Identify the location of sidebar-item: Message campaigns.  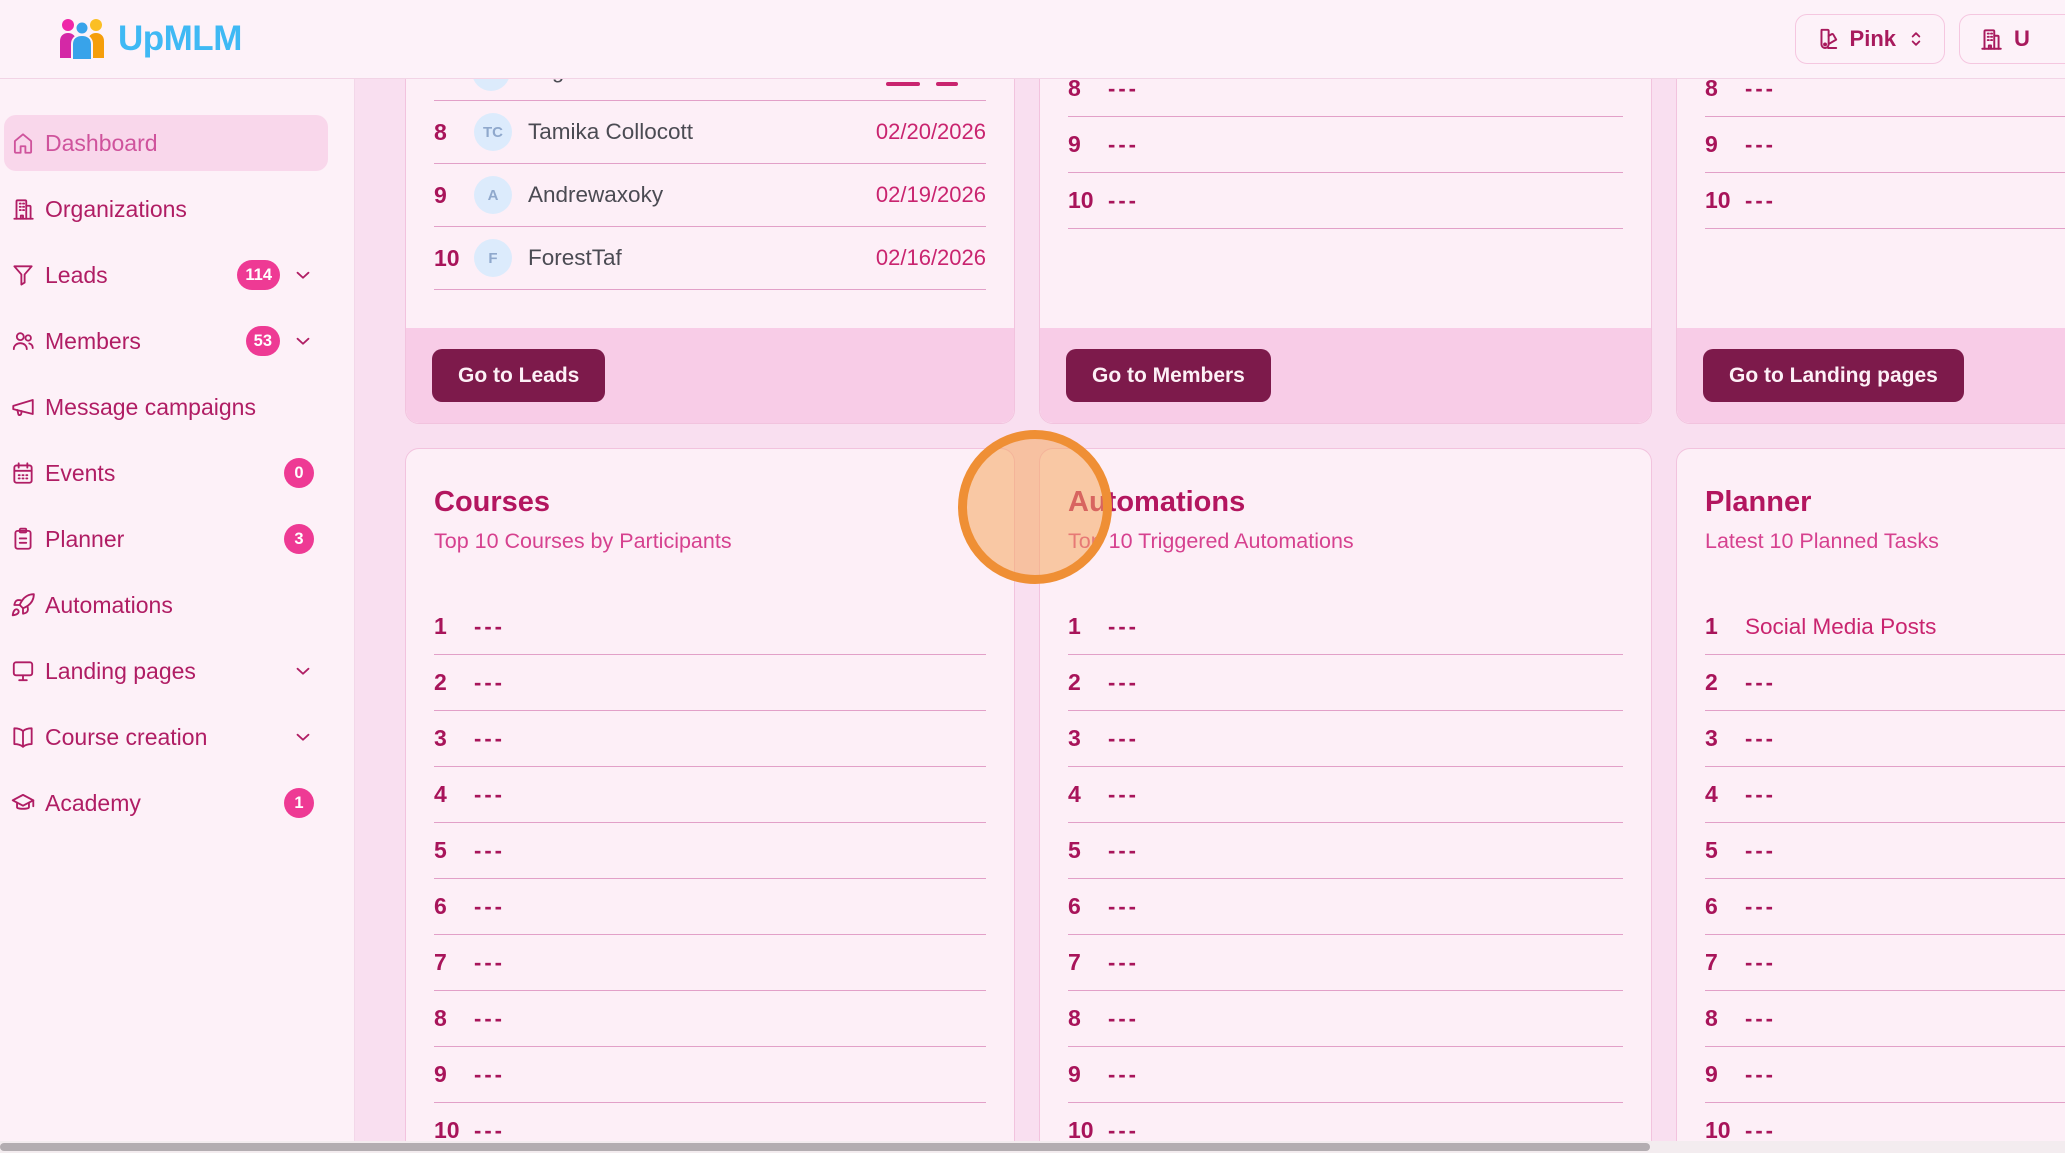
(166, 407).